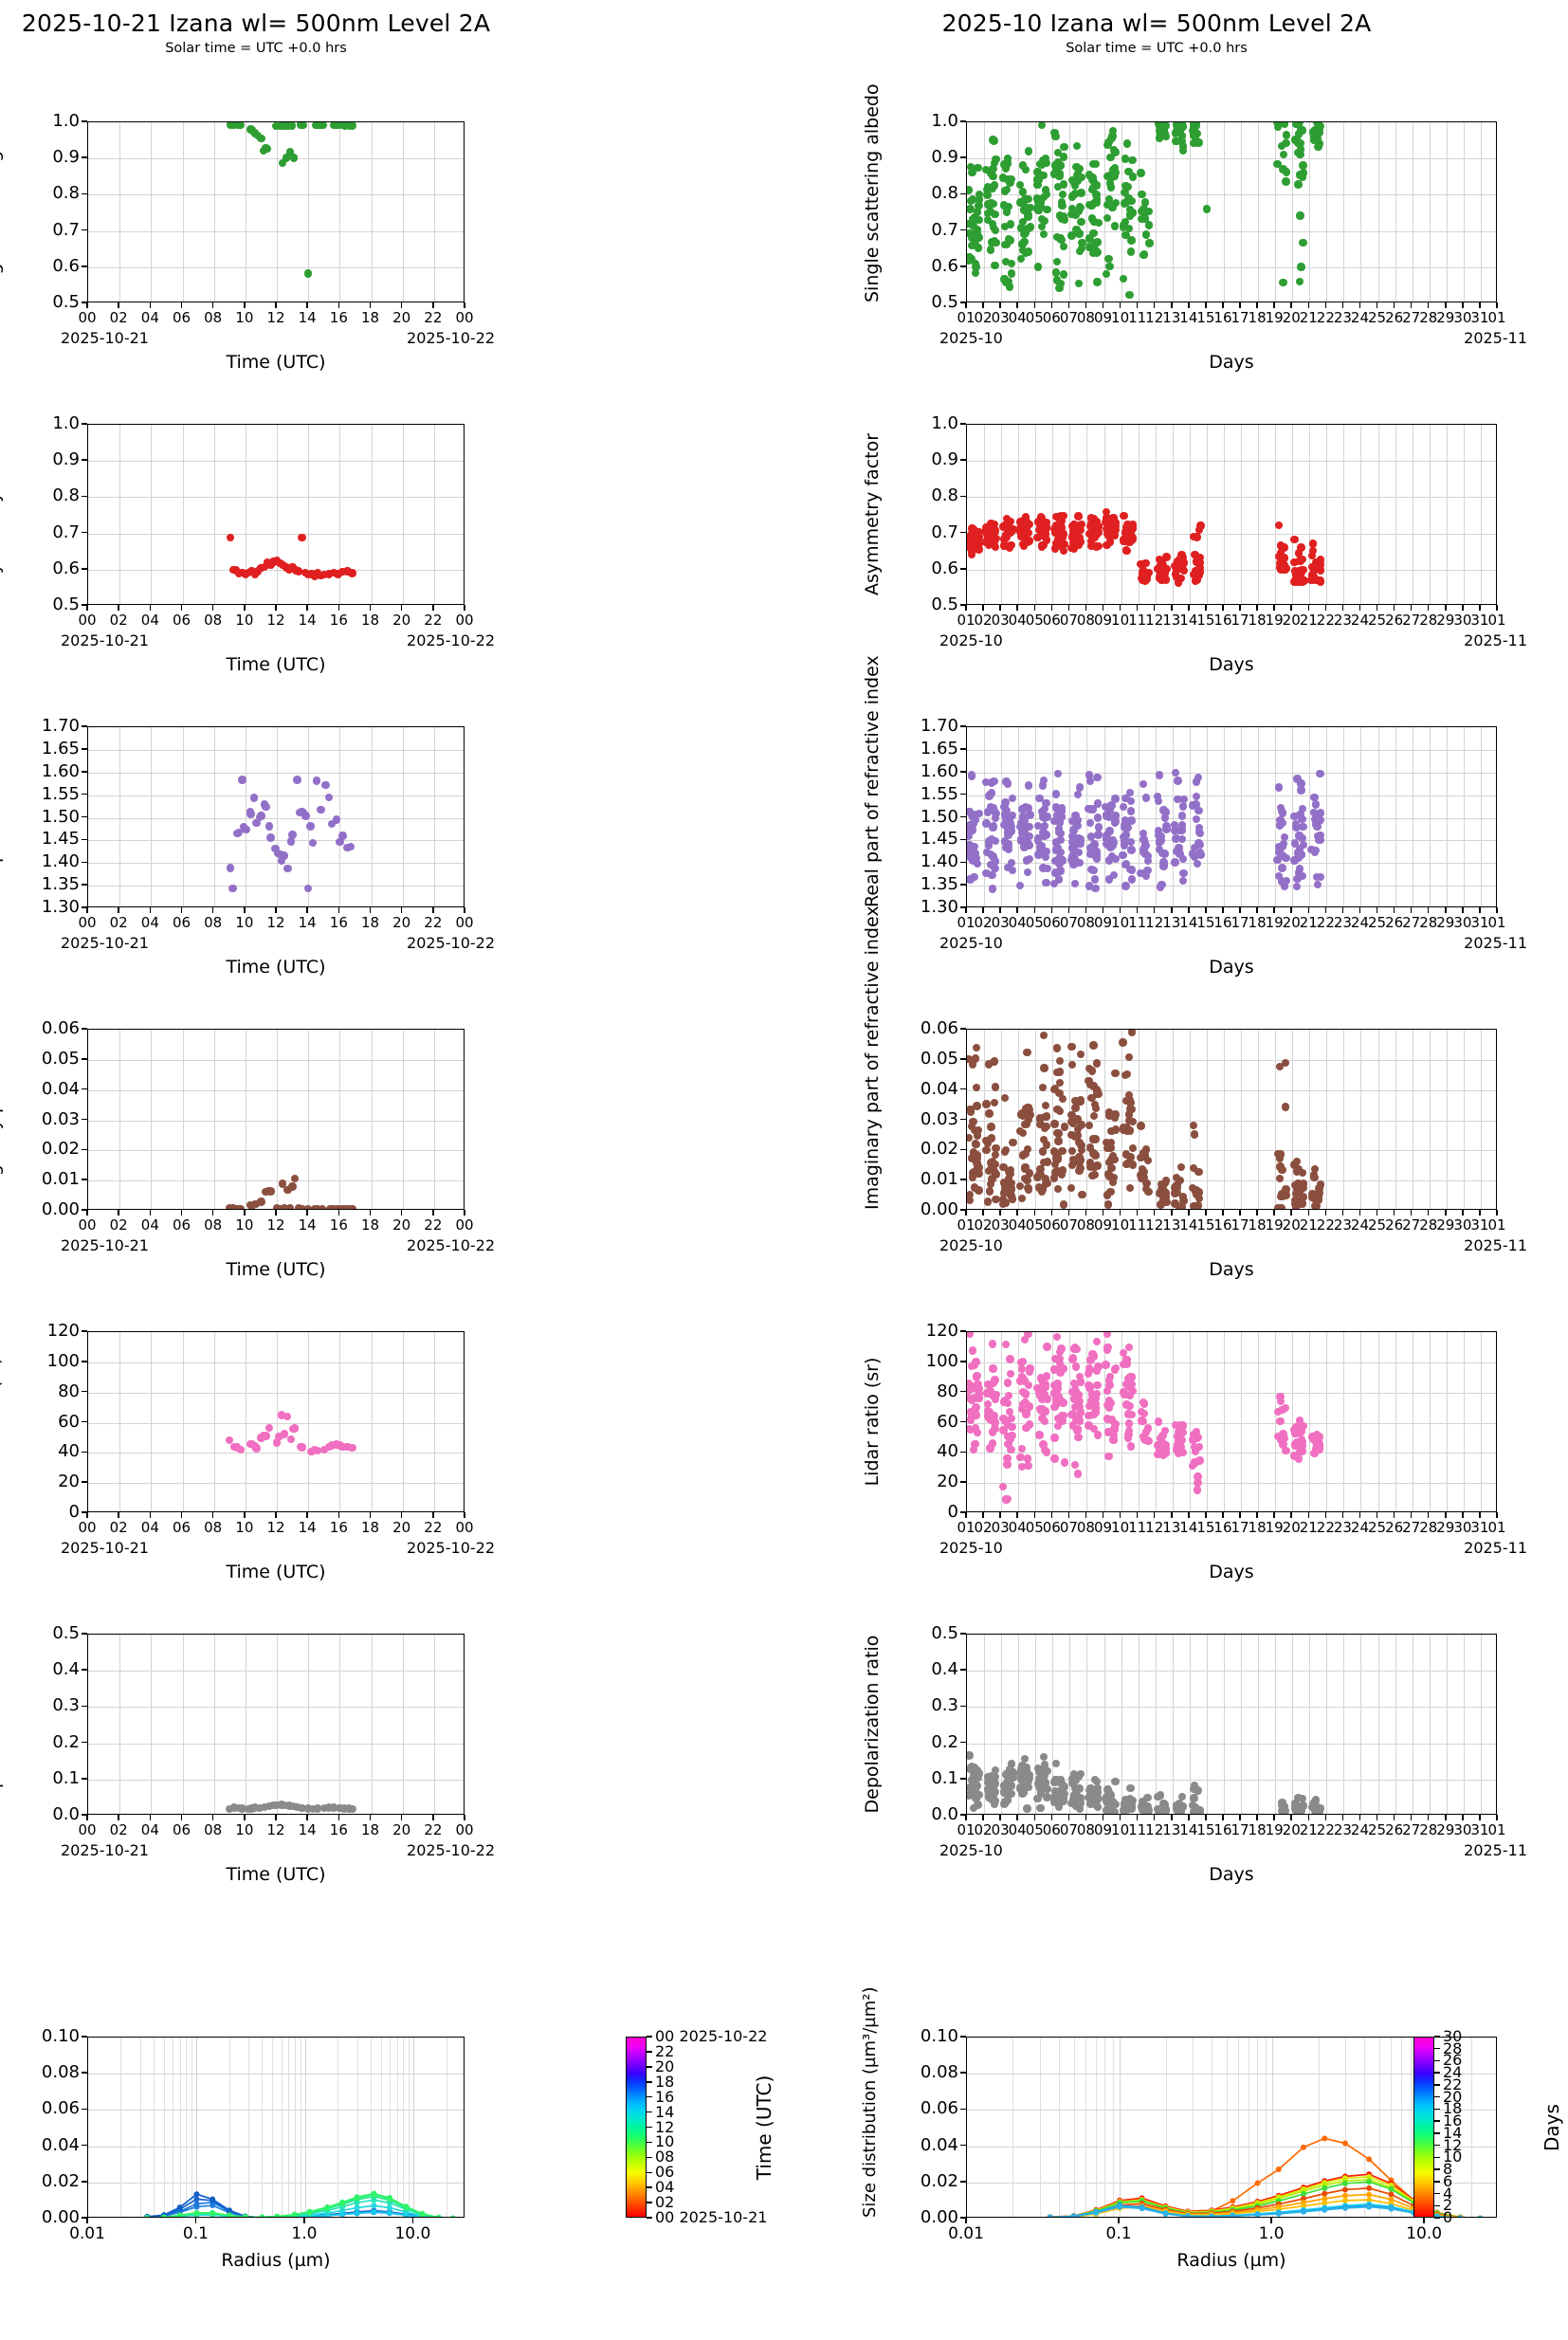 The height and width of the screenshot is (2340, 1568). What do you see at coordinates (433, 317) in the screenshot?
I see `x-tick-label: 22` at bounding box center [433, 317].